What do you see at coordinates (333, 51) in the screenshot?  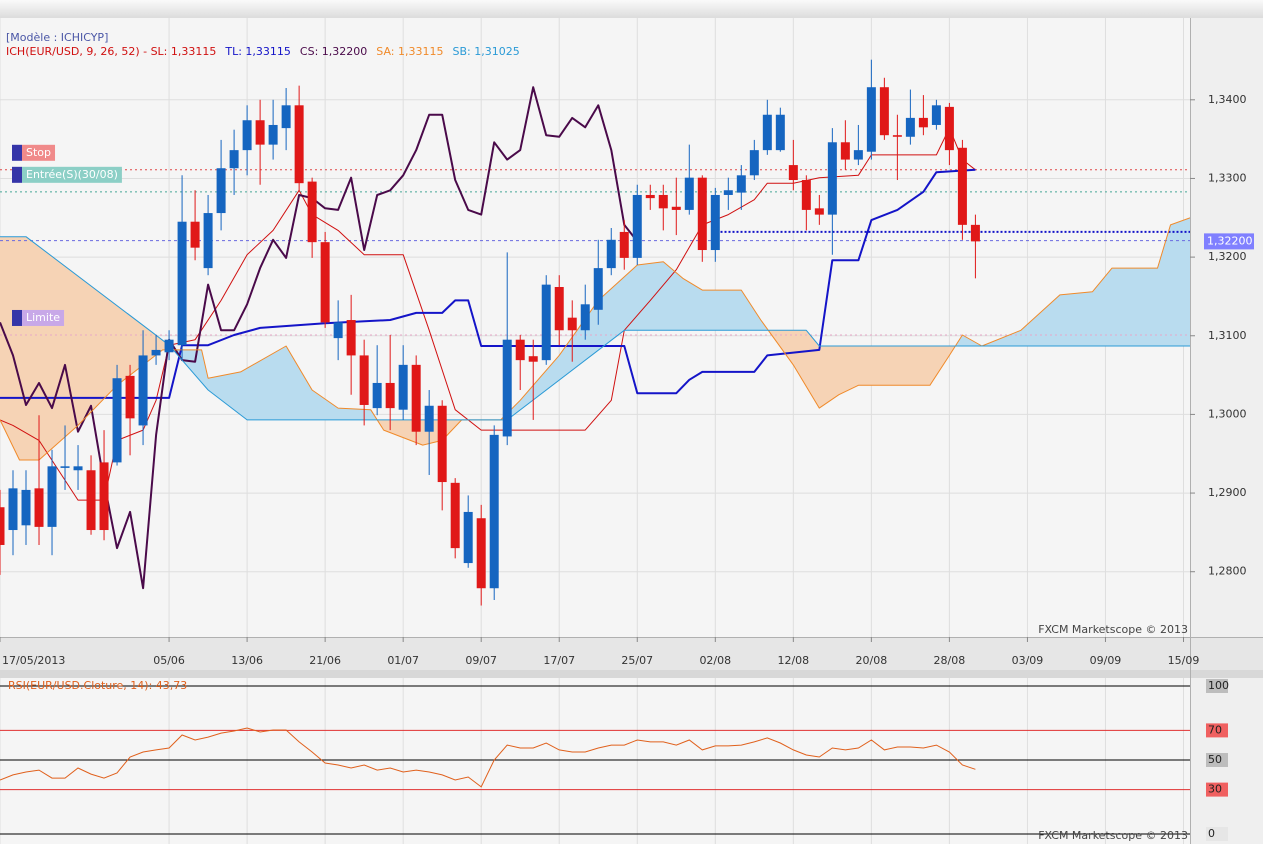 I see `legend-entry: CS: 1,32200` at bounding box center [333, 51].